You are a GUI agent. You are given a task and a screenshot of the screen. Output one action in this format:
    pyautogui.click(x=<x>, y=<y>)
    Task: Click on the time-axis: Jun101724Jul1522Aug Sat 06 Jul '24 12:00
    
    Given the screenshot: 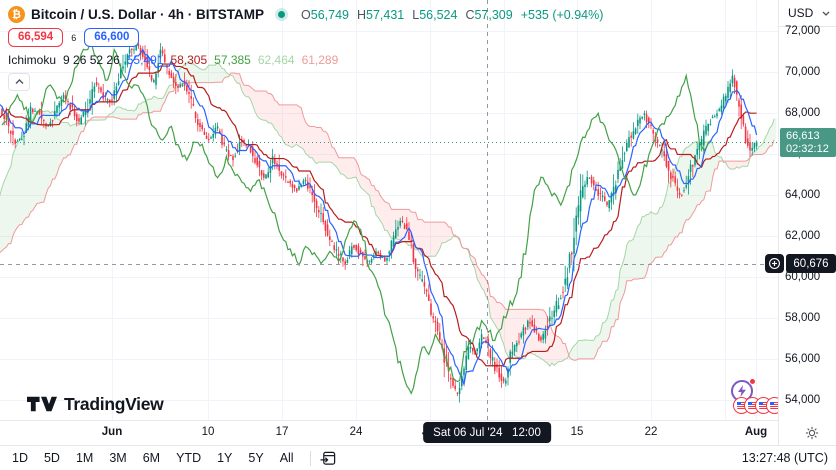 What is the action you would take?
    pyautogui.click(x=418, y=432)
    